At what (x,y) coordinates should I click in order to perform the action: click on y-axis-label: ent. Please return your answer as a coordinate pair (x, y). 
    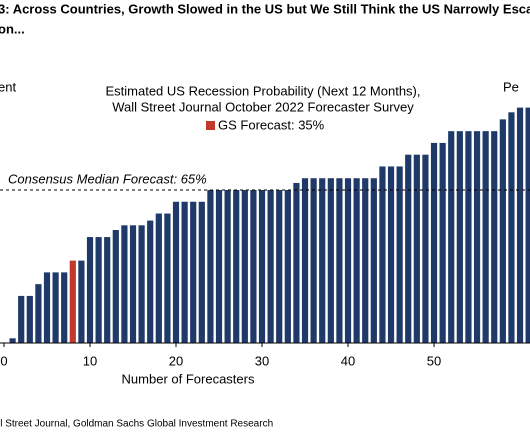
    Looking at the image, I should click on (8, 86).